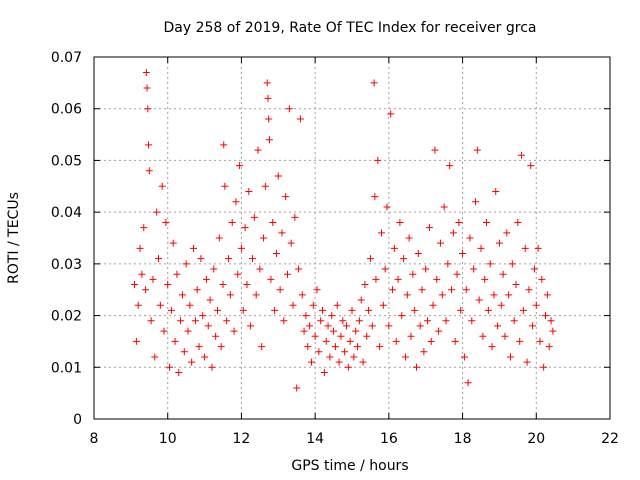 Image resolution: width=640 pixels, height=480 pixels. What do you see at coordinates (168, 439) in the screenshot?
I see `x-tick-label: 10` at bounding box center [168, 439].